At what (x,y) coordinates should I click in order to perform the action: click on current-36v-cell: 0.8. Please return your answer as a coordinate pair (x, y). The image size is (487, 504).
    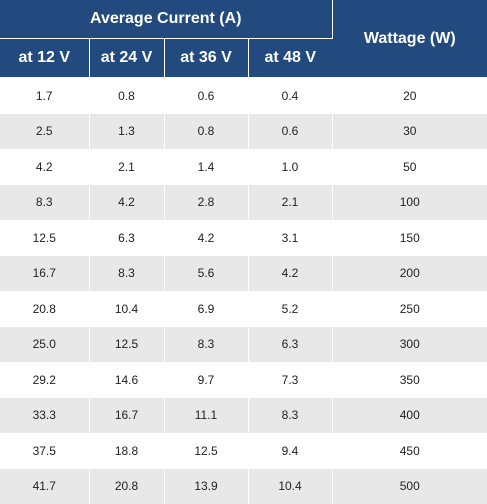
    Looking at the image, I should click on (206, 132).